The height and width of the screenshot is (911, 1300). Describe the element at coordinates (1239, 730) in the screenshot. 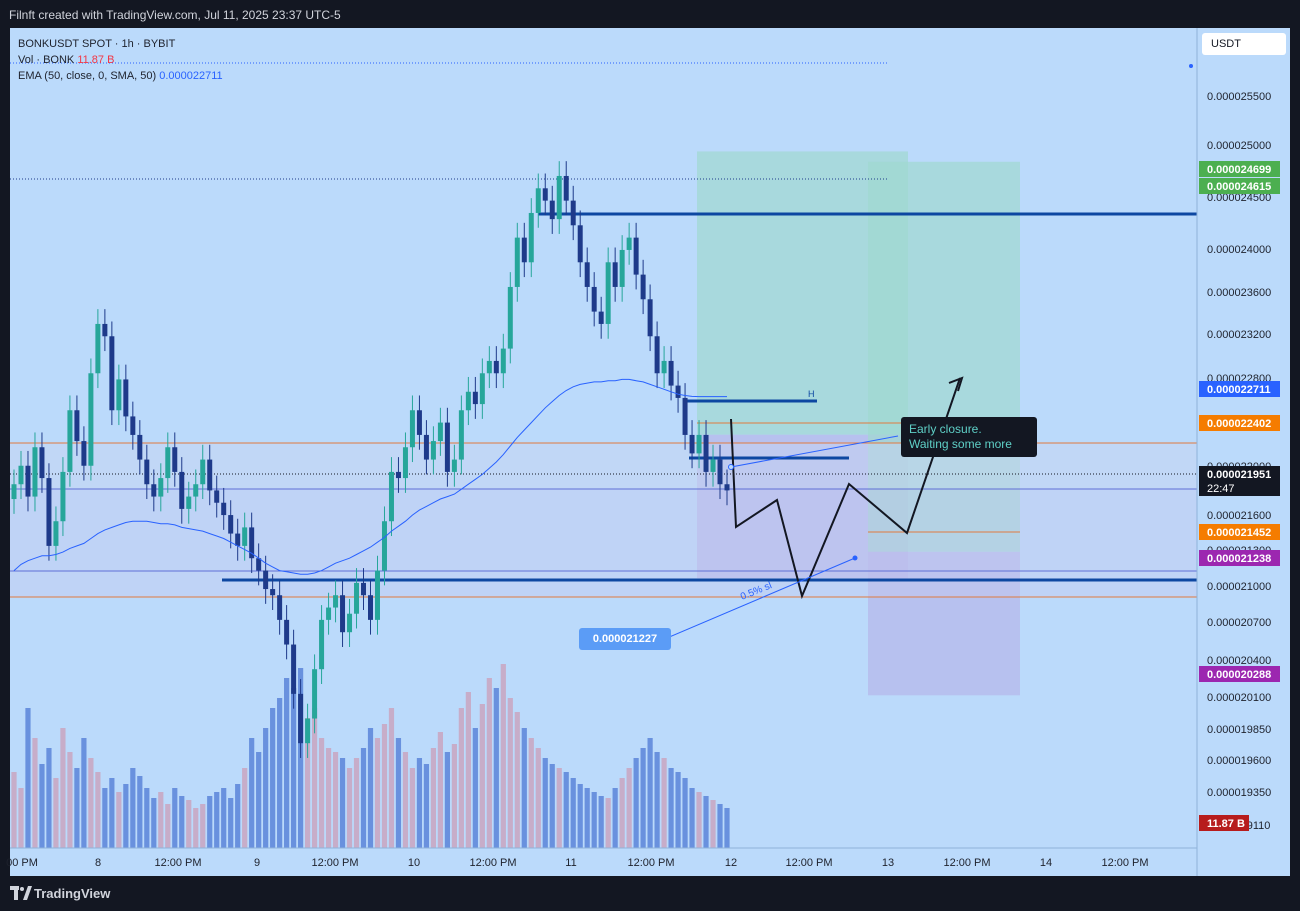

I see `y-tick-label: 0.000019850` at that location.